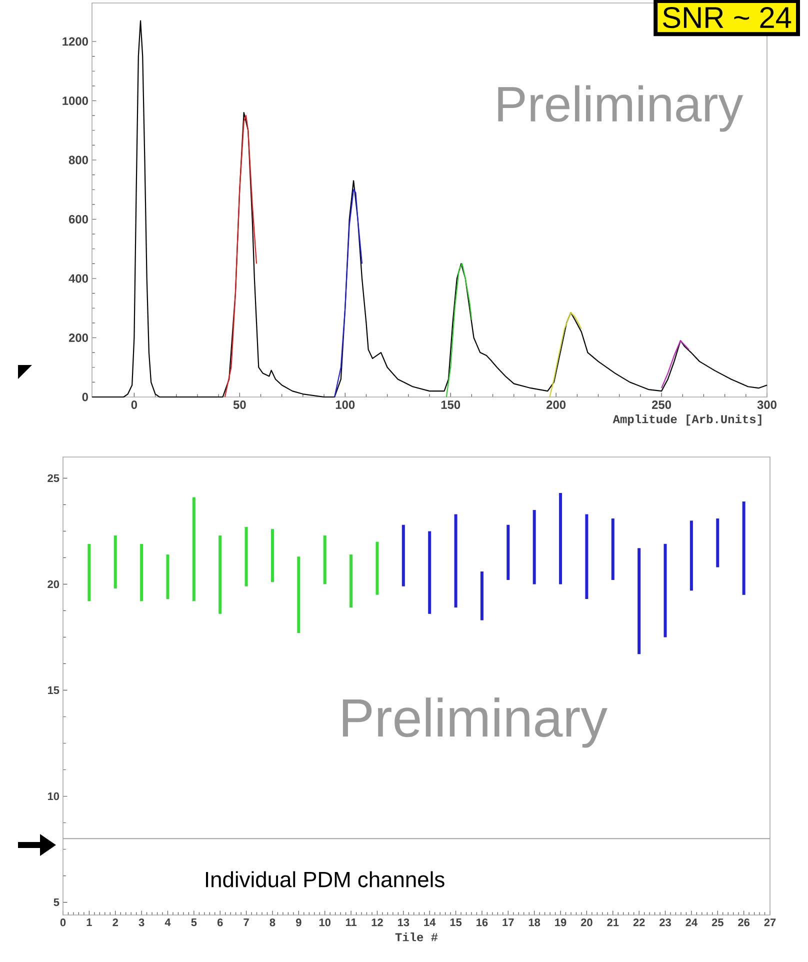 The image size is (808, 962). Describe the element at coordinates (324, 922) in the screenshot. I see `x-tick-label: 10` at that location.